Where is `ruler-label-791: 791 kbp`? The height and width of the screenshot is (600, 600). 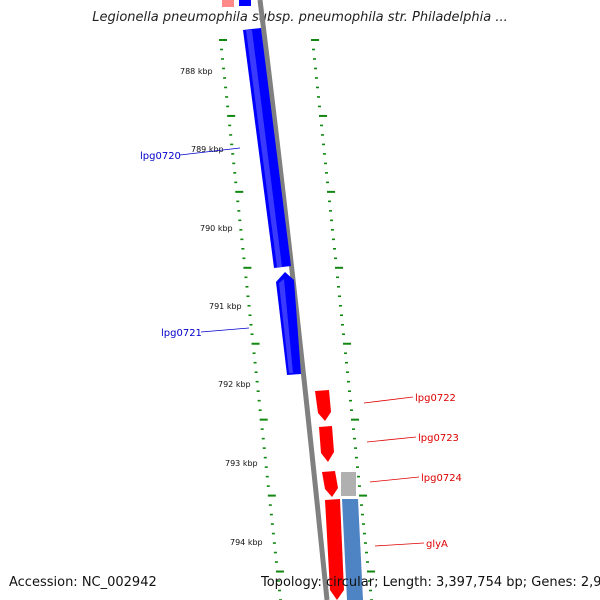
ruler-label-791: 791 kbp is located at coordinates (225, 306).